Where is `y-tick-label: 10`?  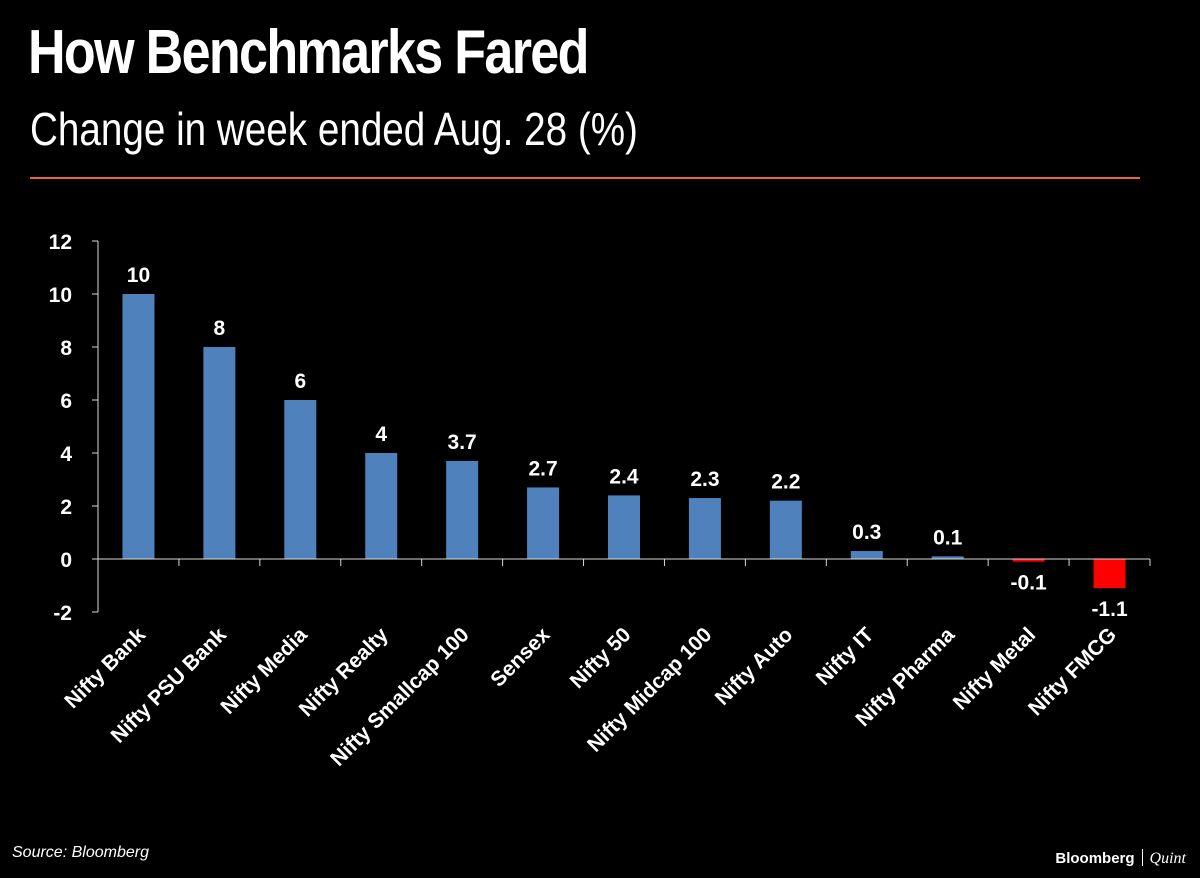
y-tick-label: 10 is located at coordinates (60, 295).